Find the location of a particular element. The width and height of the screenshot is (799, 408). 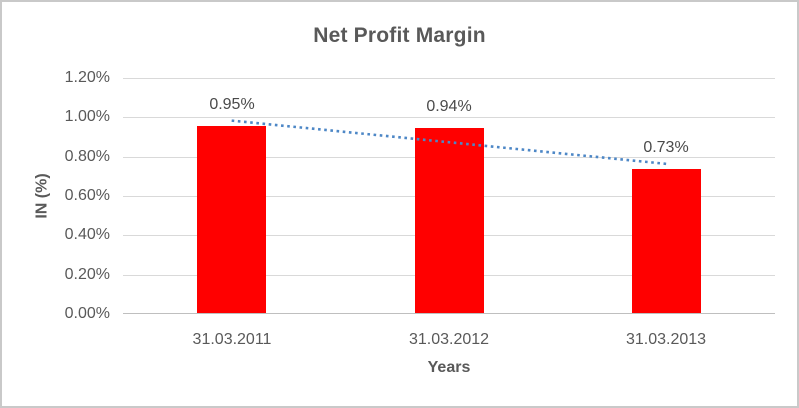

x-tick-label: 31.03.2011 is located at coordinates (232, 339).